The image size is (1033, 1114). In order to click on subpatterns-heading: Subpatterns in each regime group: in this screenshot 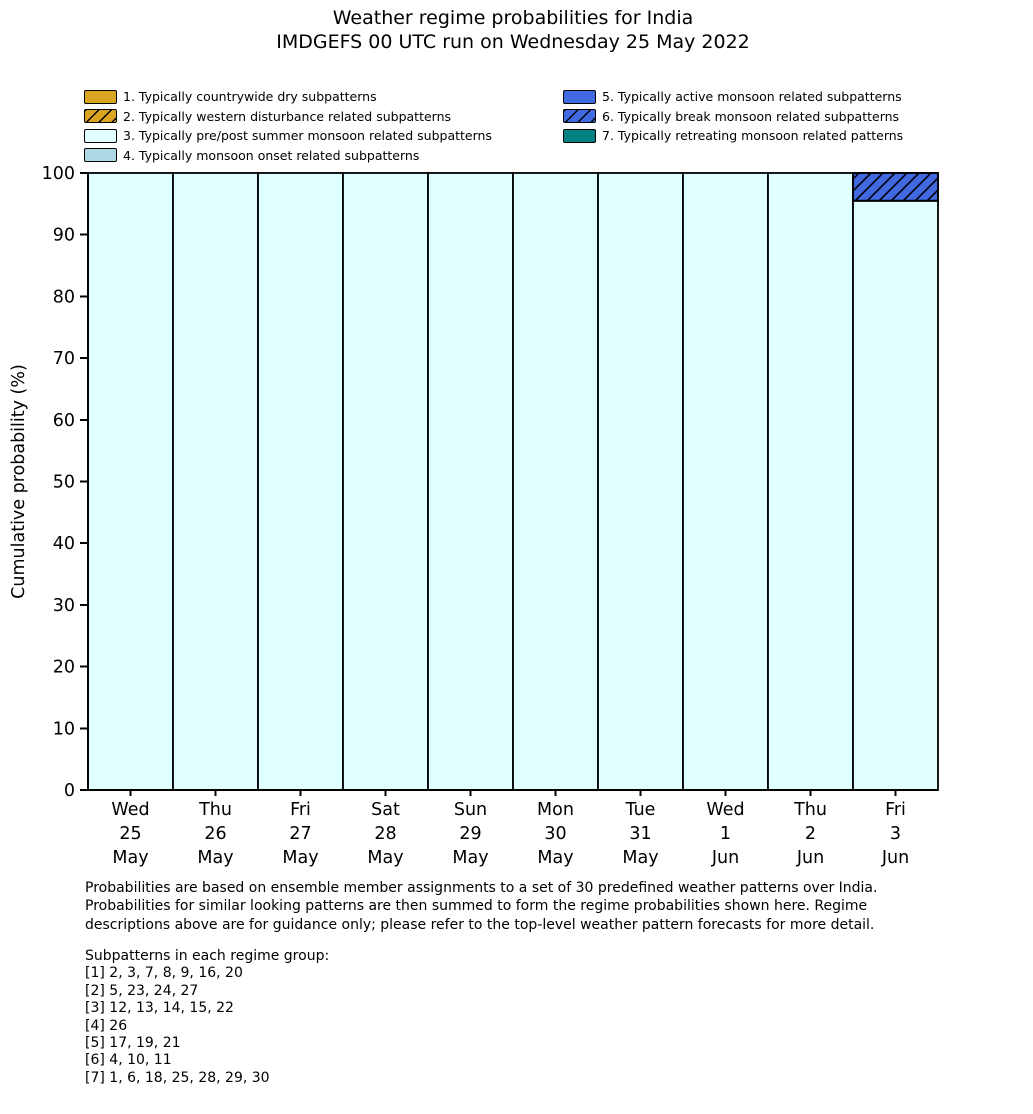, I will do `click(207, 956)`.